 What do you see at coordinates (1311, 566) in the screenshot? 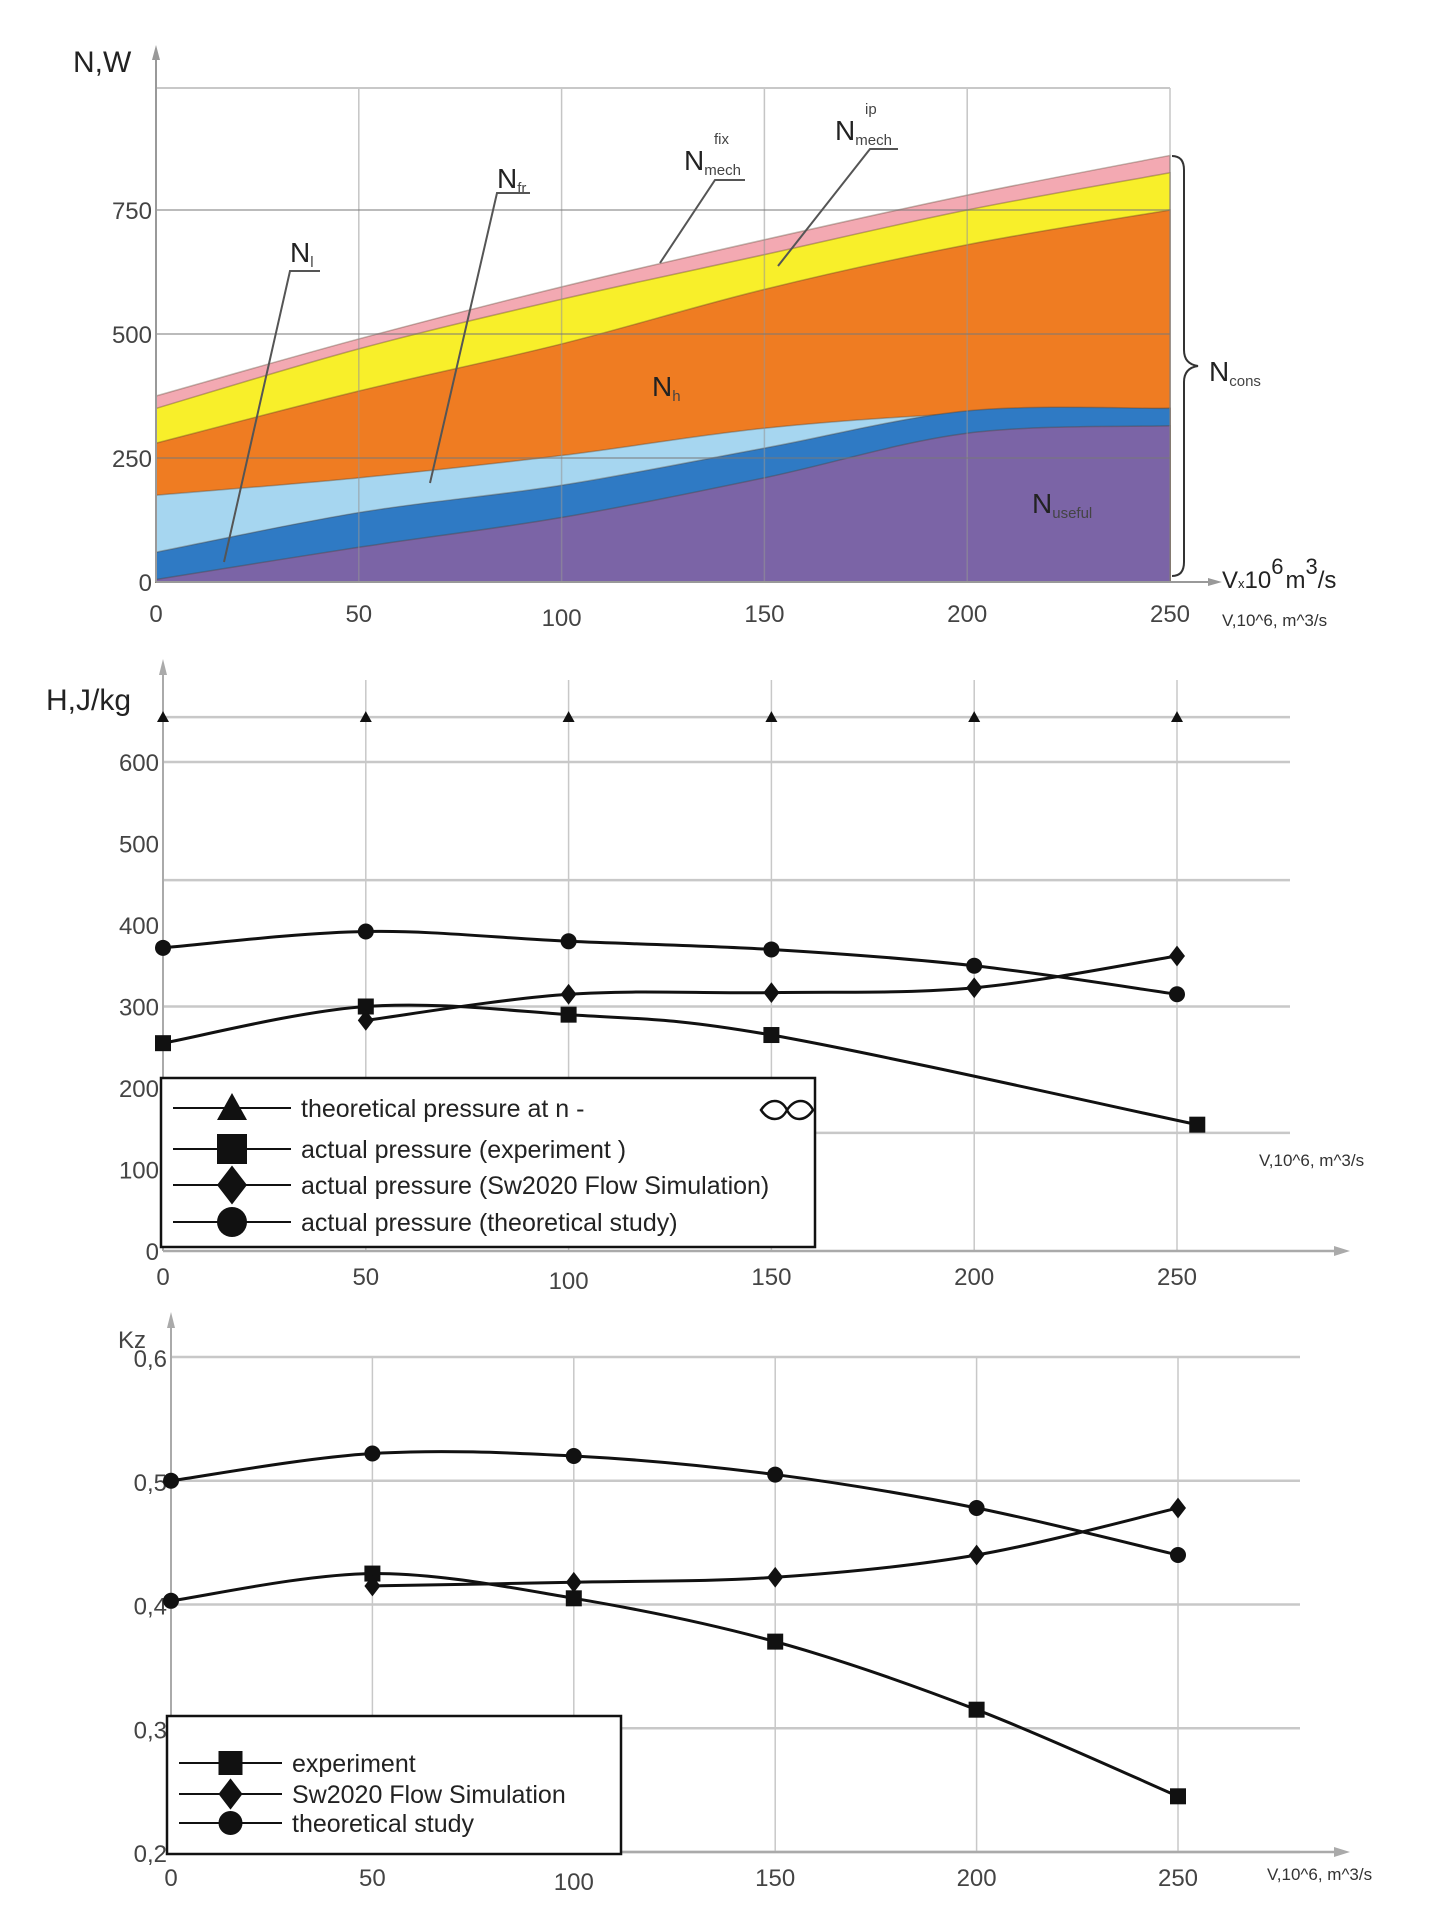
I see `x-axis-label-exp3: 3` at bounding box center [1311, 566].